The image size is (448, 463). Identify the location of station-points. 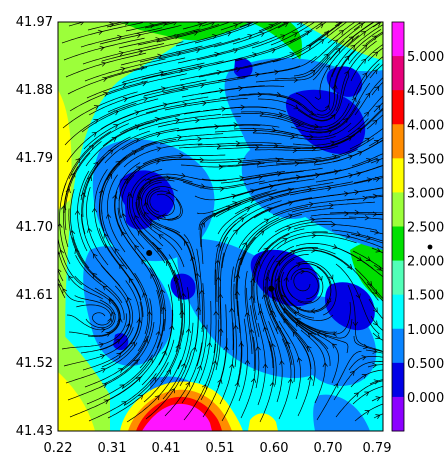
(210, 271).